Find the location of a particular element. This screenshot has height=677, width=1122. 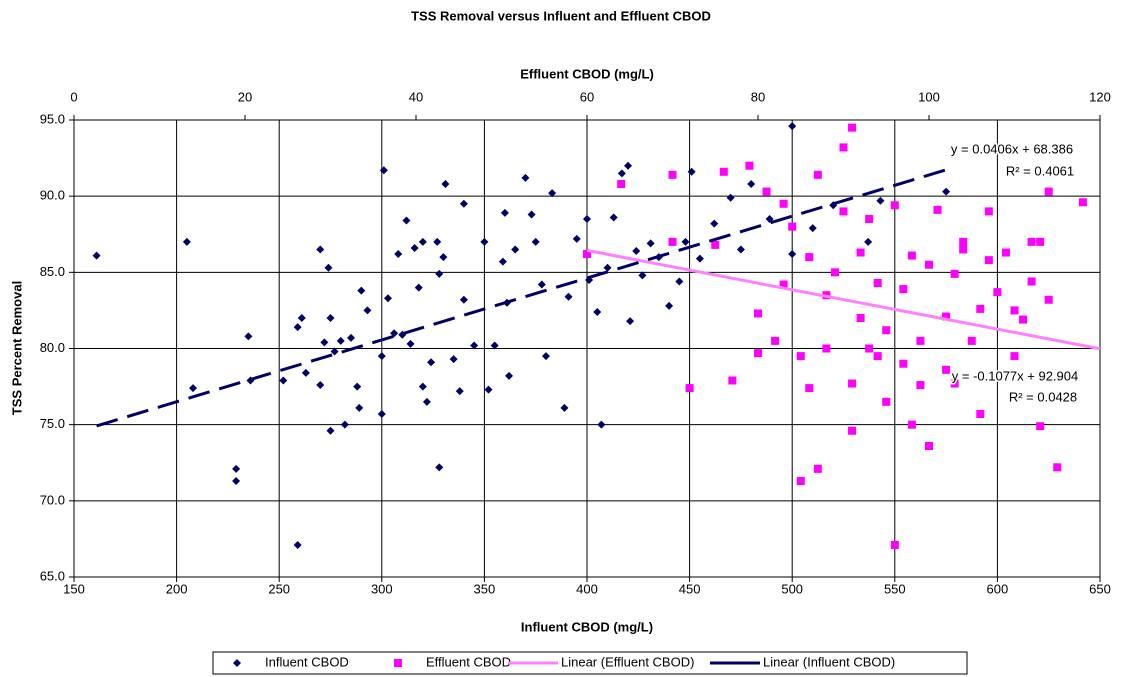

x2-tick-label: 60 is located at coordinates (587, 96).